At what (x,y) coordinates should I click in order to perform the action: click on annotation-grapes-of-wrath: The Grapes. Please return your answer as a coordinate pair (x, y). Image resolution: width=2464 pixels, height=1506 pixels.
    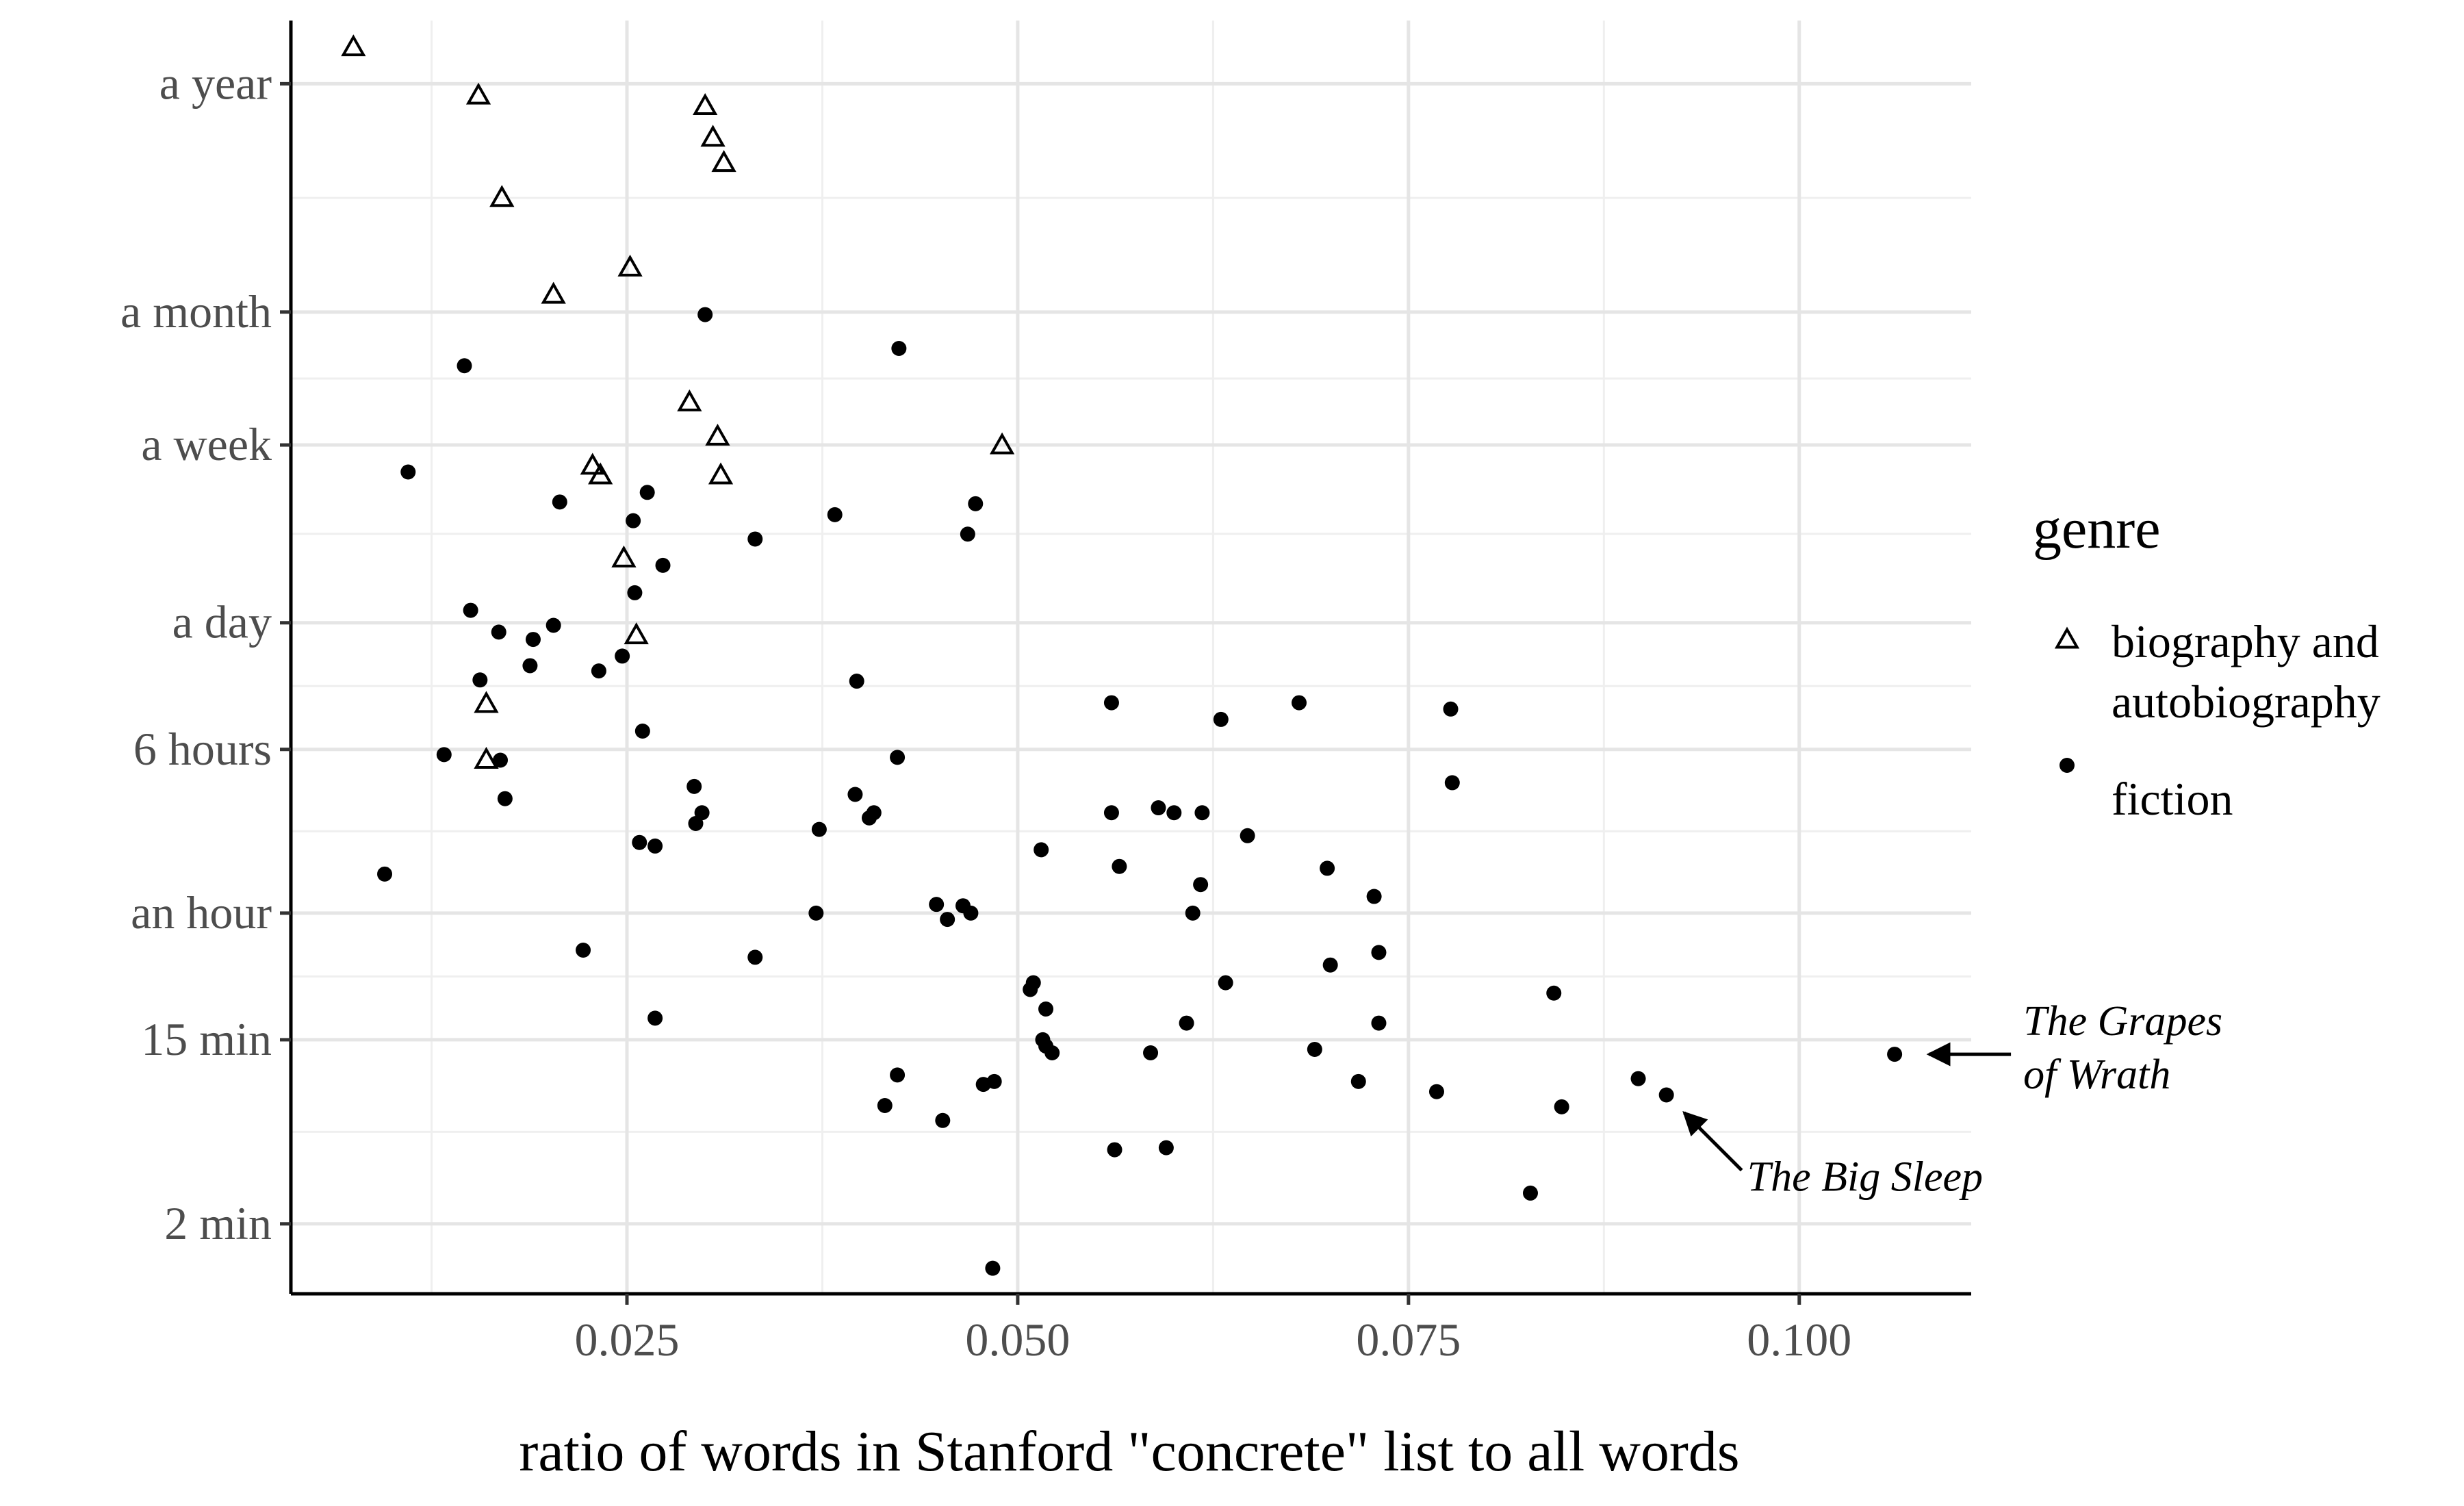
    Looking at the image, I should click on (2122, 1022).